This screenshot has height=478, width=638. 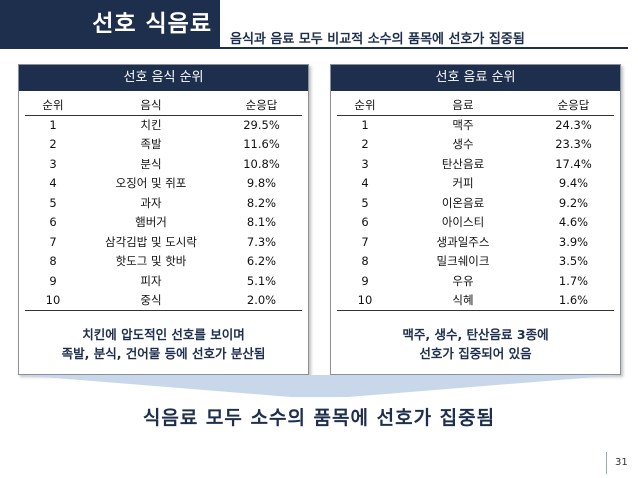 I want to click on food-panel-title: 선호 음식 순위, so click(x=163, y=78).